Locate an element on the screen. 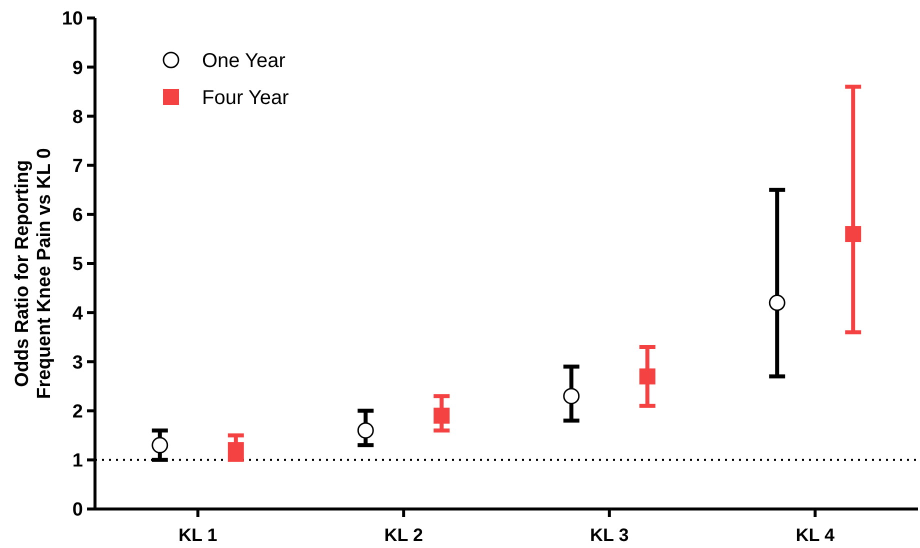 The width and height of the screenshot is (920, 548). x-tick-label: KL 4 is located at coordinates (815, 535).